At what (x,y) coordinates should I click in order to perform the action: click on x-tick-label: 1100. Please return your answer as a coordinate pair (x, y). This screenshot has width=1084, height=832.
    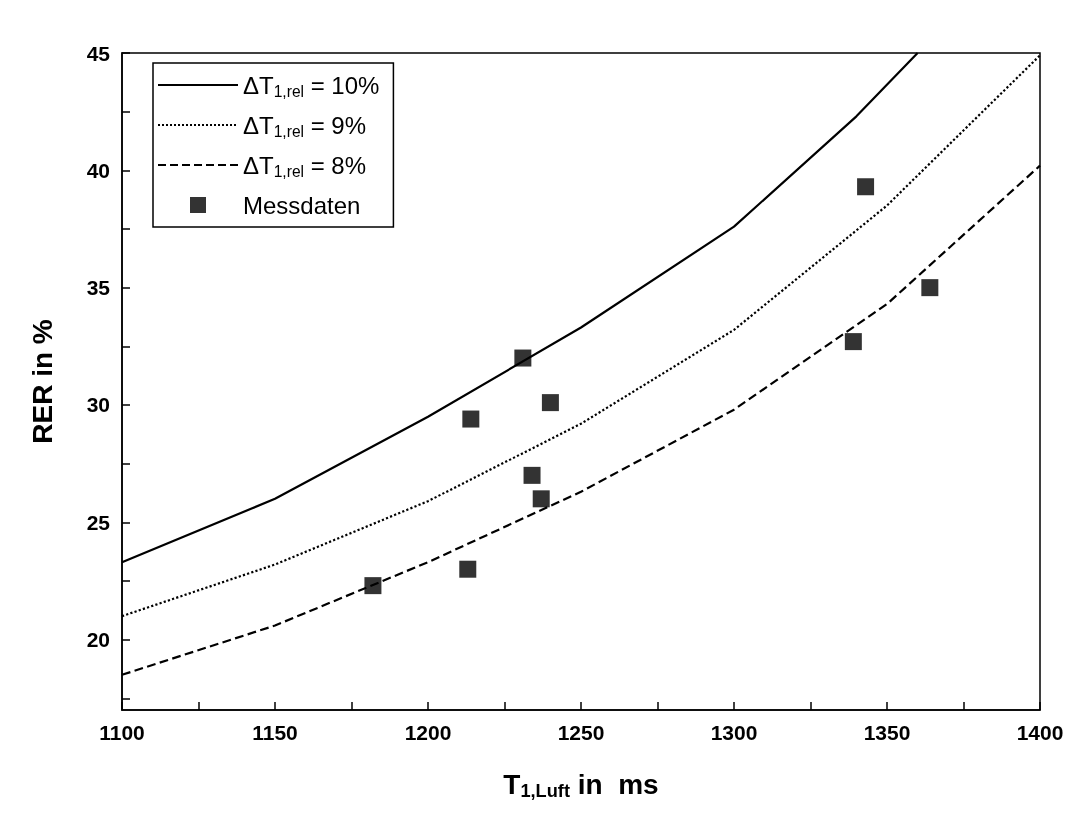
    Looking at the image, I should click on (122, 732).